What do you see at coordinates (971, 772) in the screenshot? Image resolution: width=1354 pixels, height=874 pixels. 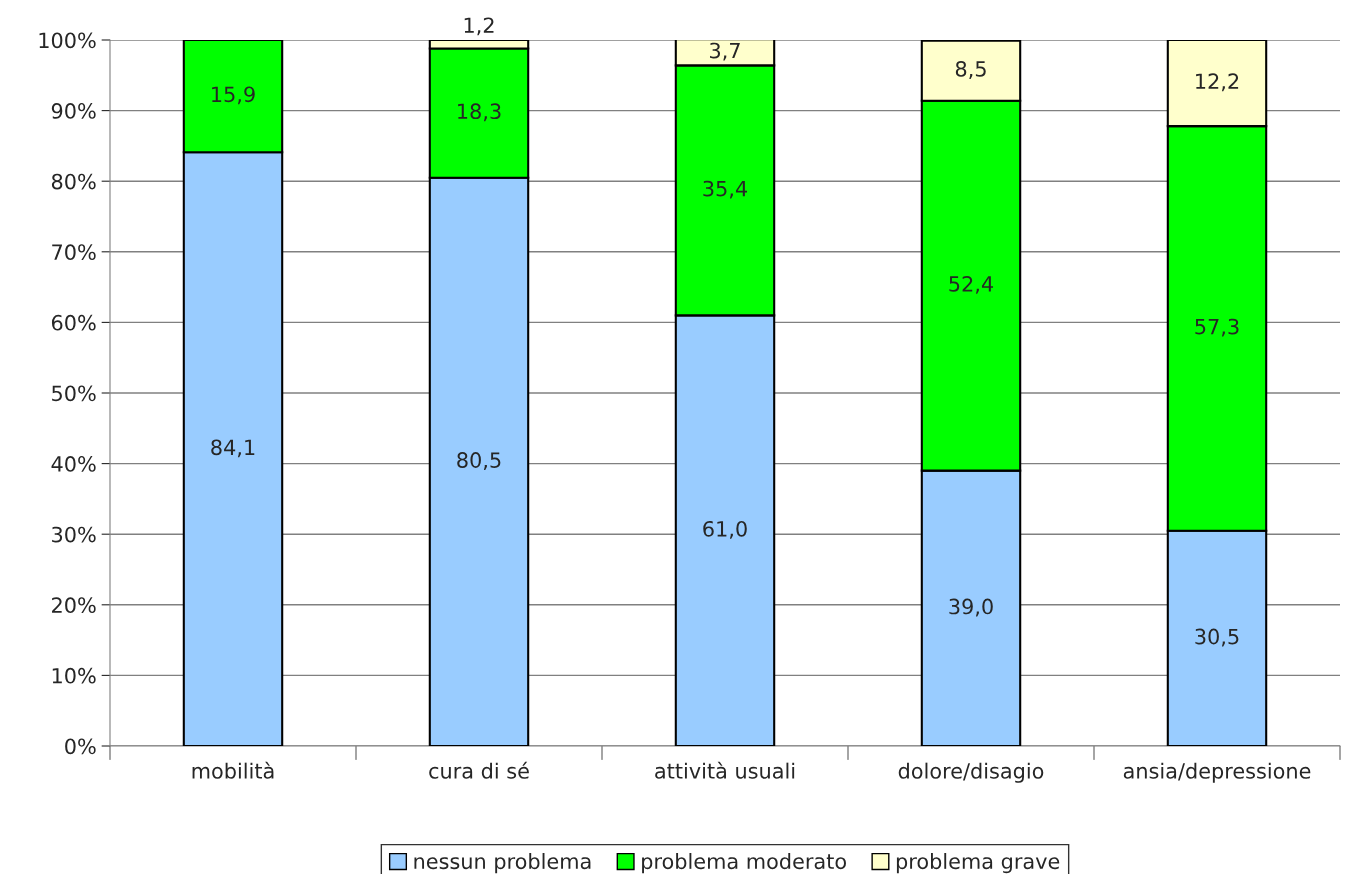 I see `x-tick-label: dolore/disagio` at bounding box center [971, 772].